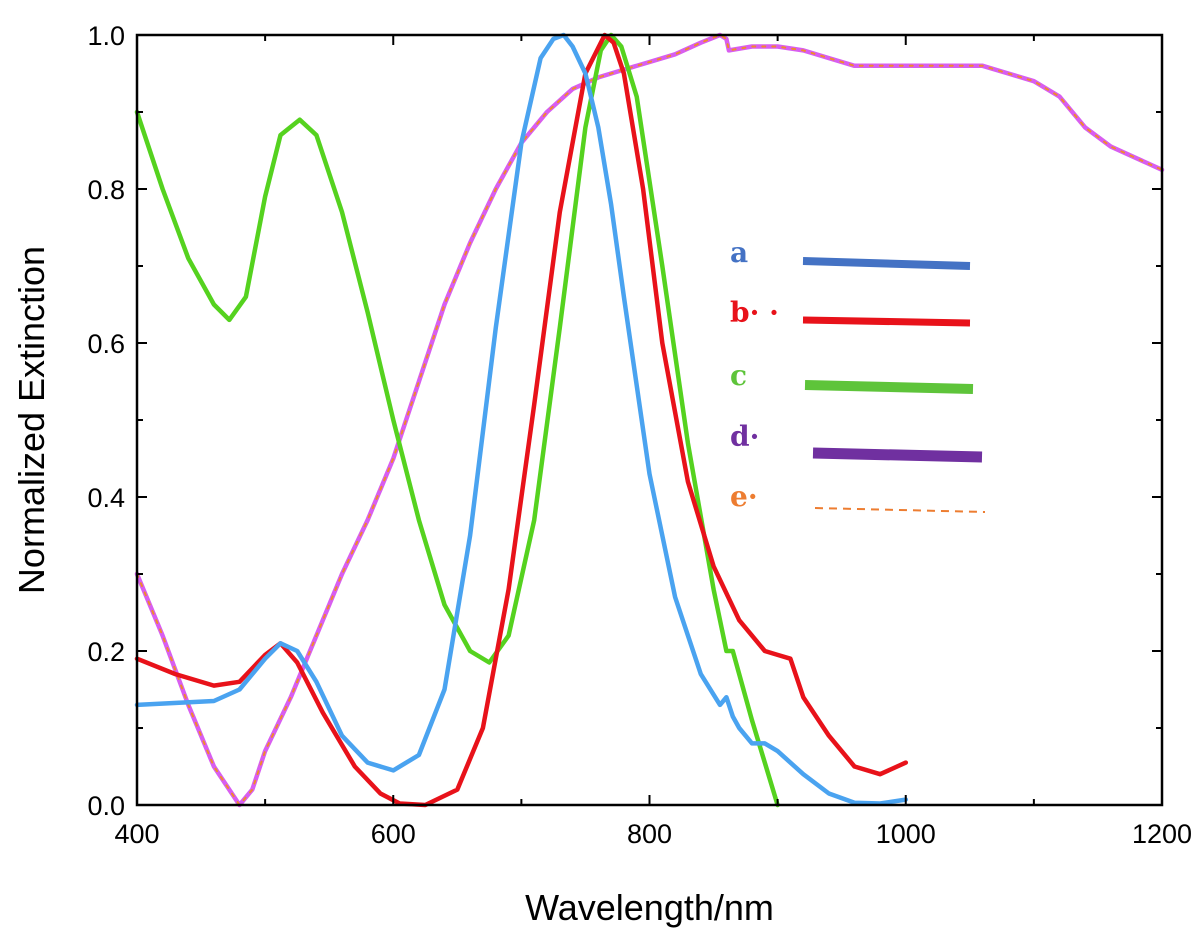 This screenshot has height=936, width=1200. I want to click on legend-swatch-c, so click(889, 387).